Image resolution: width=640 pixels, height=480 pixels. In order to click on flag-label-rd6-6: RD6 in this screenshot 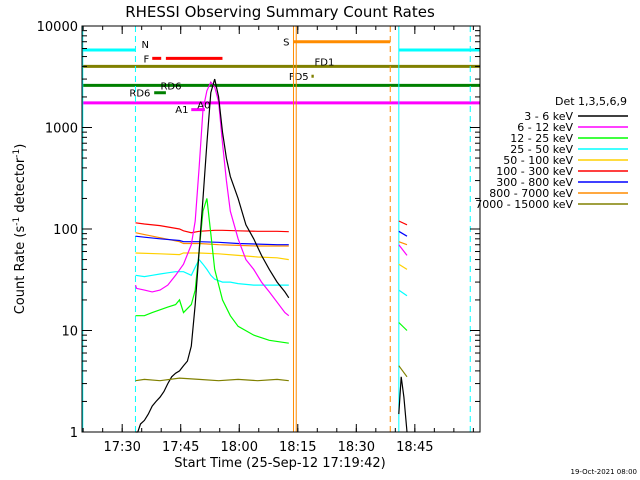, I will do `click(139, 94)`.